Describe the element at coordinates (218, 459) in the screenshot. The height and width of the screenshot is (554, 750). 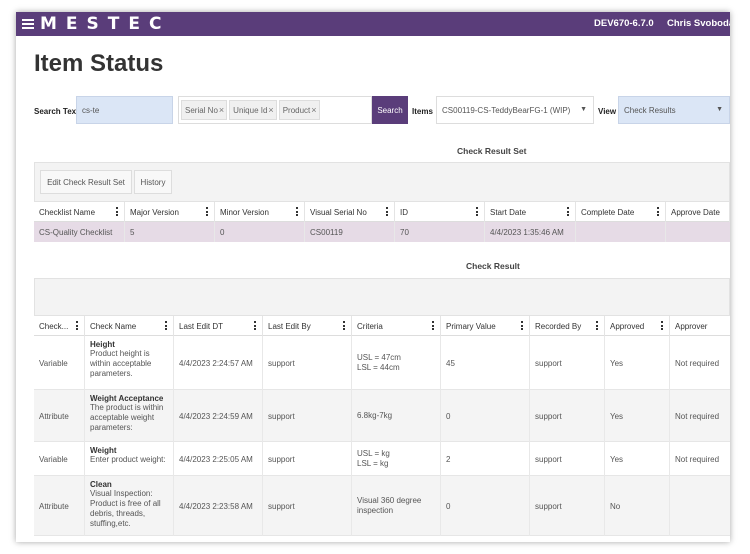
I see `cell-last-edit-dt: 4/4/2023 2:25:05 AM` at that location.